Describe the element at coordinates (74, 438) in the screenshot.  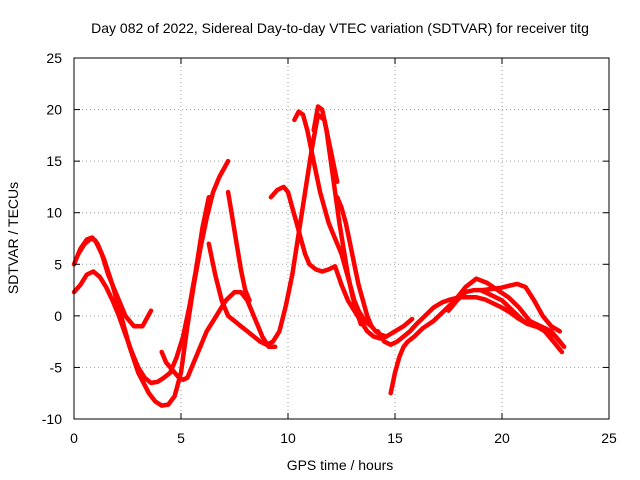
I see `x-tick-label: 0` at that location.